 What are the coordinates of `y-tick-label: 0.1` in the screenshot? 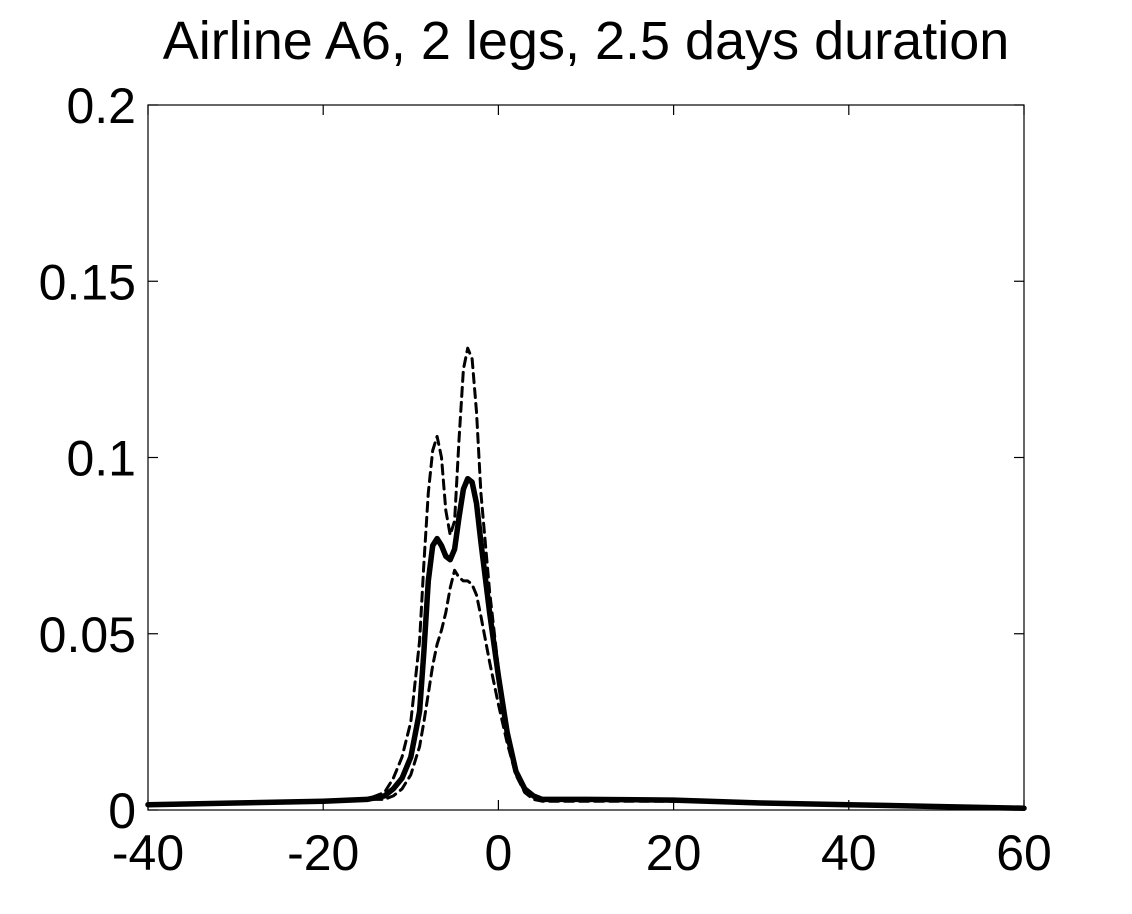 It's located at (101, 459).